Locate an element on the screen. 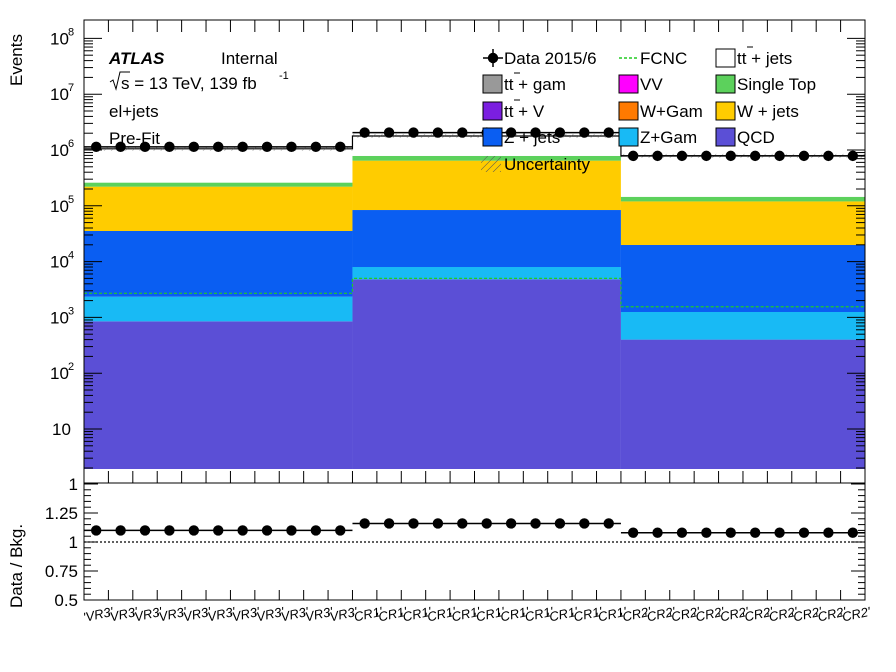 This screenshot has width=896, height=672. ratio-y-tick-label: 1 is located at coordinates (73, 542).